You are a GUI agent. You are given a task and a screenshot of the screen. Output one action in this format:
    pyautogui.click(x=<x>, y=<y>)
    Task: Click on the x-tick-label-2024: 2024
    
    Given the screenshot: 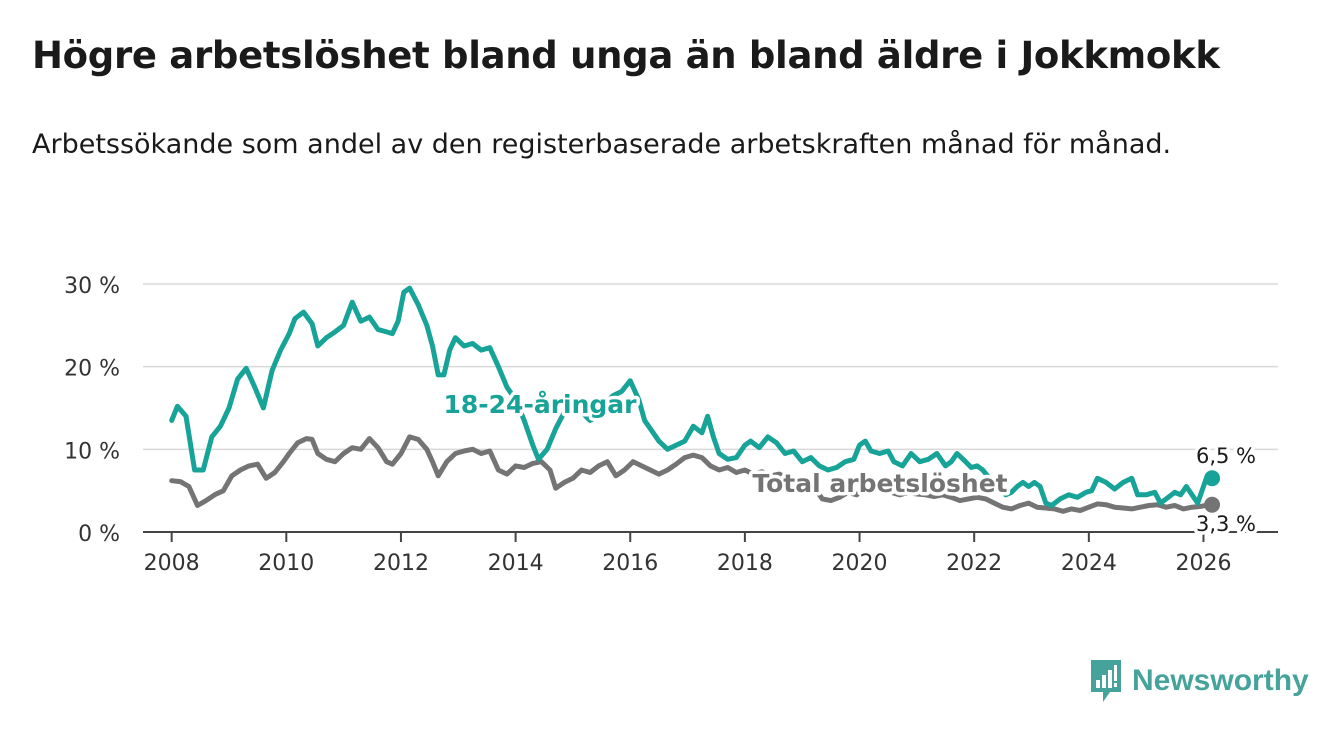 What is the action you would take?
    pyautogui.click(x=1089, y=563)
    